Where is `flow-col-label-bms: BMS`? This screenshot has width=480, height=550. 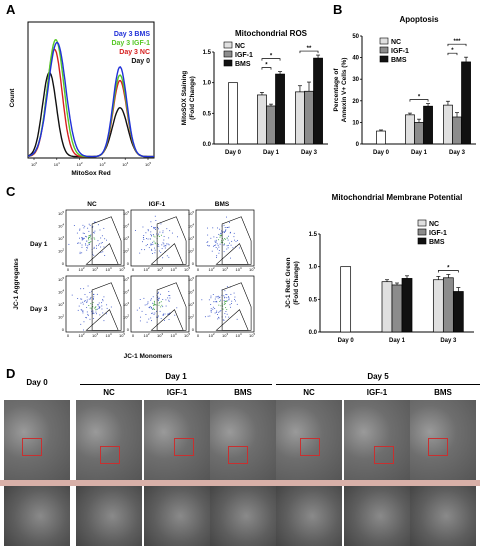 flow-col-label-bms: BMS is located at coordinates (222, 204).